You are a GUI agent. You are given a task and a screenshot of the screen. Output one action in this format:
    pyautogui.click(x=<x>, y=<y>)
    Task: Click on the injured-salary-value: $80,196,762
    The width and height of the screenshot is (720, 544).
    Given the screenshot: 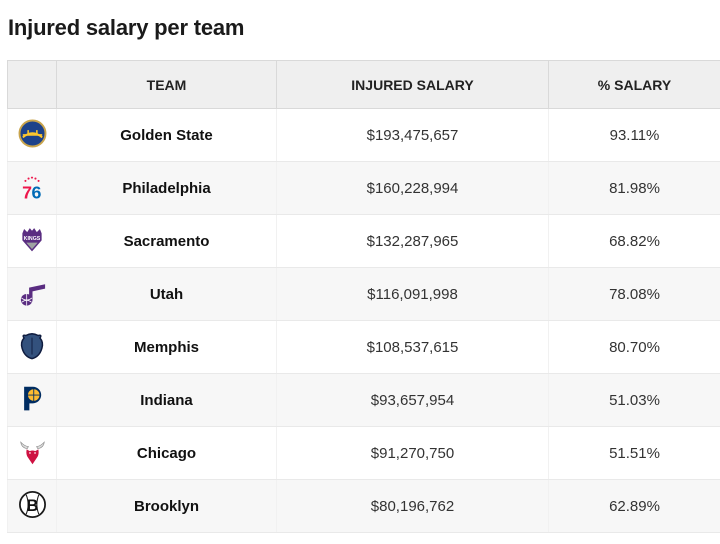 What is the action you would take?
    pyautogui.click(x=413, y=506)
    